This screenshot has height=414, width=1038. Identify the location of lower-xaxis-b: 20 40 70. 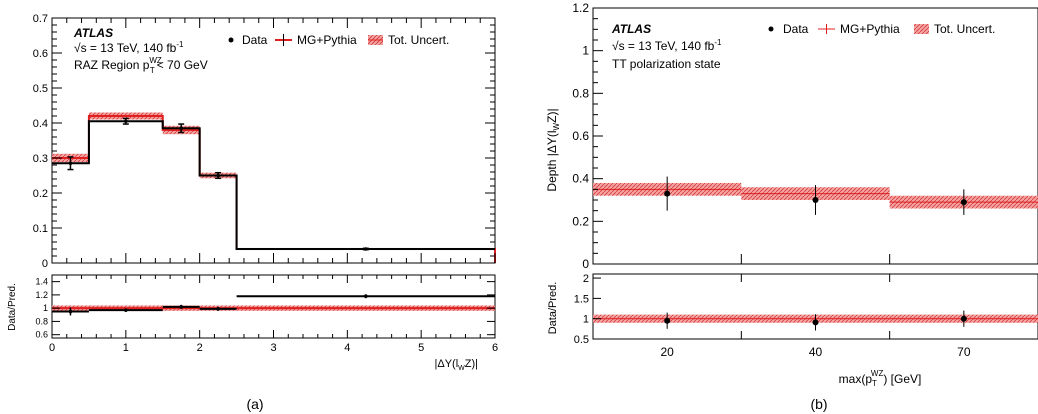
(815, 316).